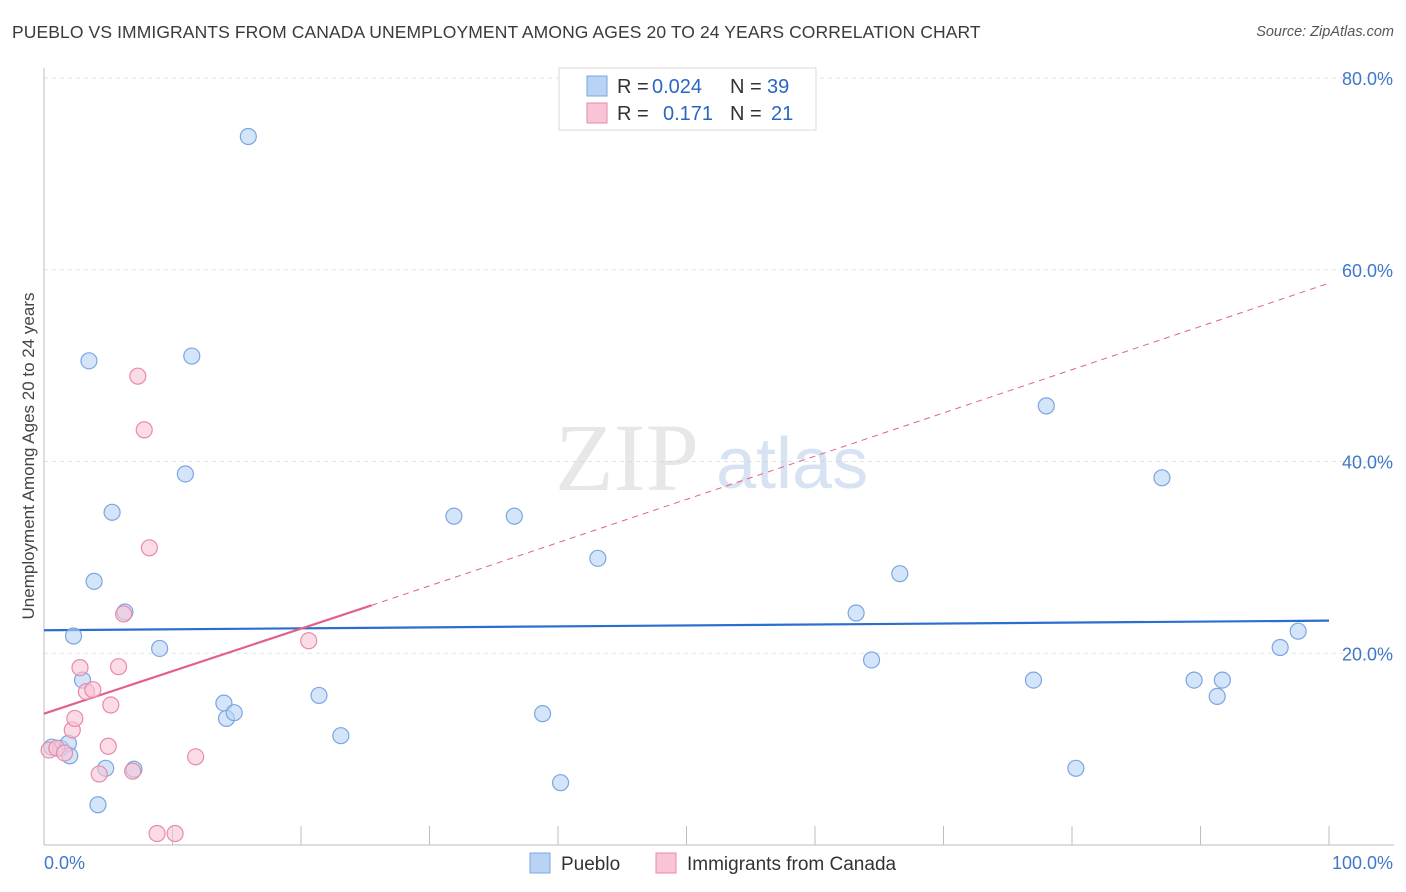 This screenshot has height=892, width=1406. I want to click on bottom-legend-swatch-pueblo, so click(540, 863).